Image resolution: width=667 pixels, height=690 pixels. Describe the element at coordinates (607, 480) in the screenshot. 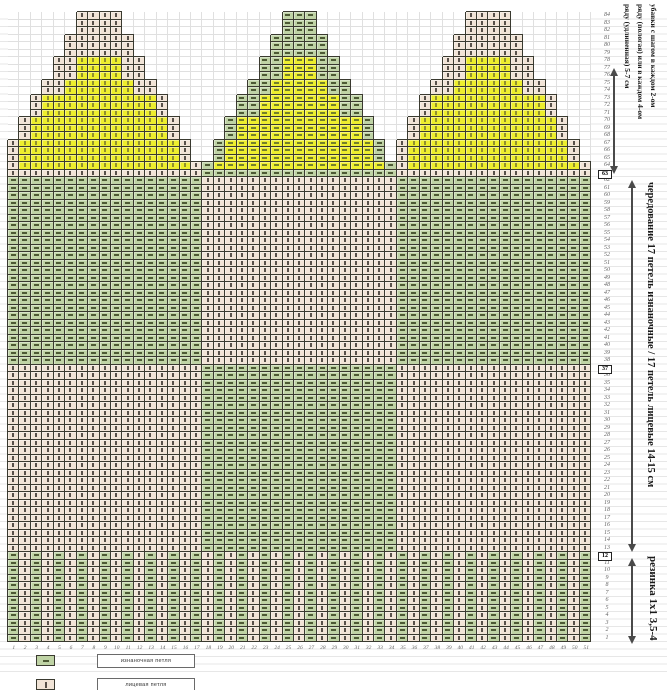

I see `row-number: 22` at that location.